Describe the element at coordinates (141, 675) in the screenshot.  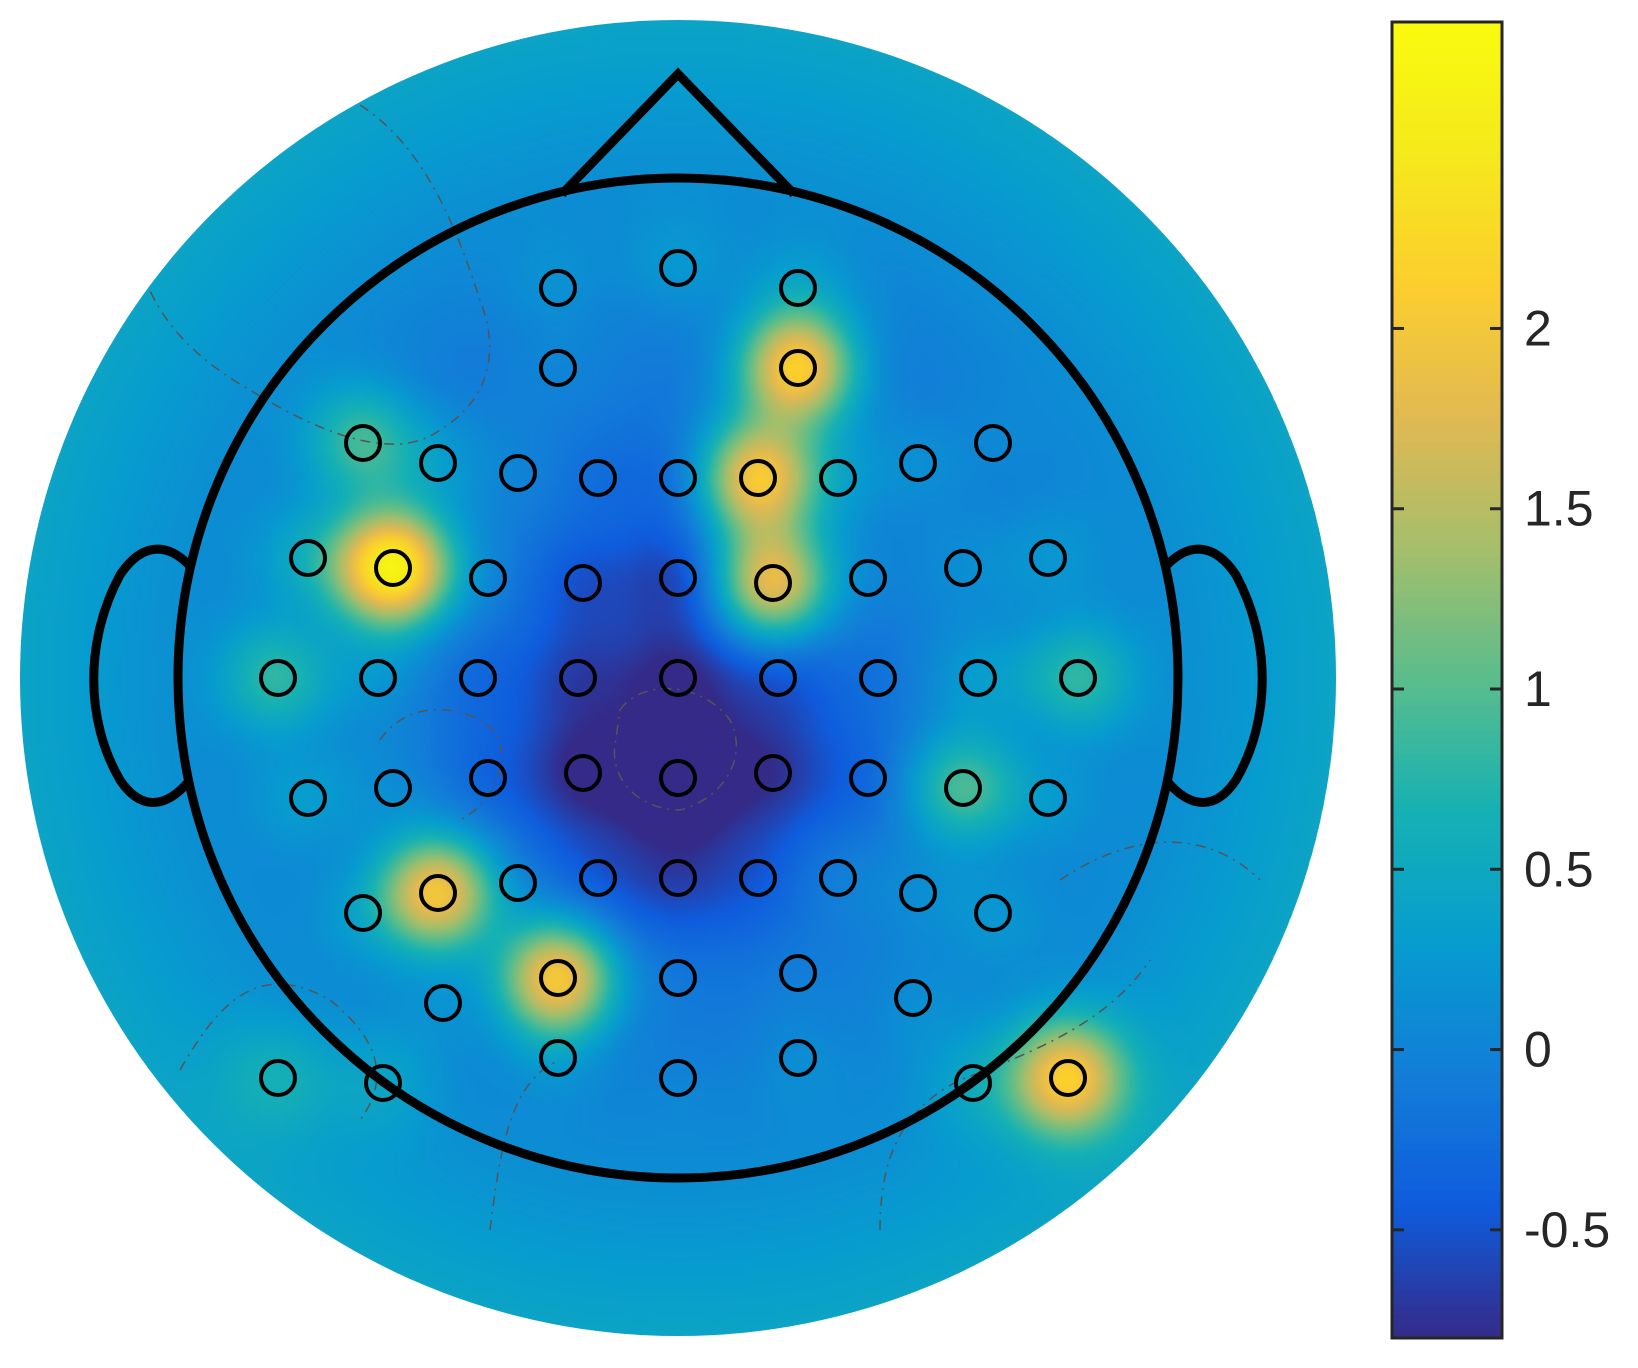
I see `left-ear-outline` at that location.